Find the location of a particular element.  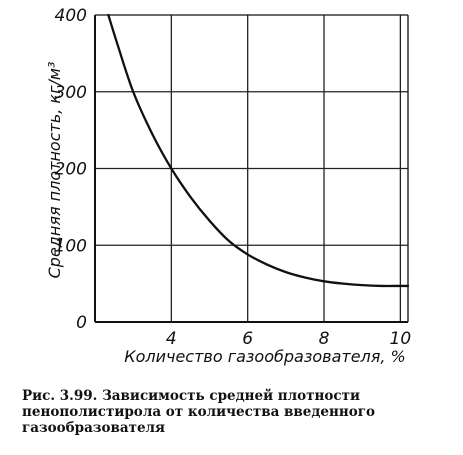

x-axis-label: Количество газообразователя, % is located at coordinates (265, 356).